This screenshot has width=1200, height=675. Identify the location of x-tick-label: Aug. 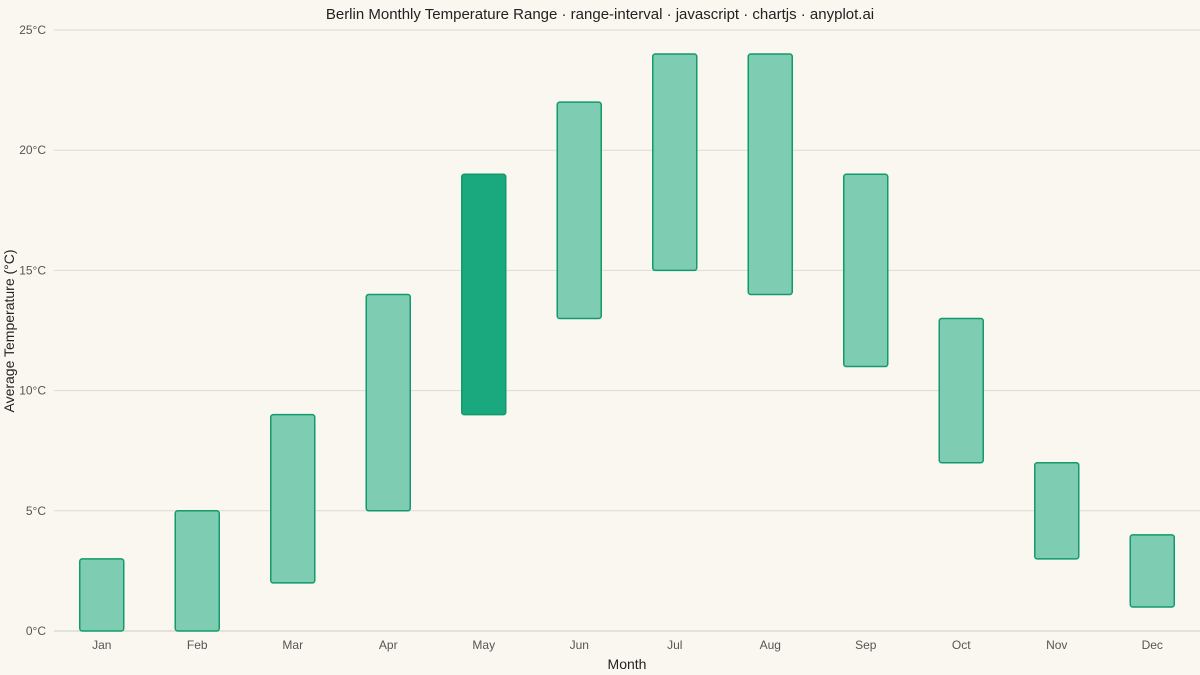
(770, 645).